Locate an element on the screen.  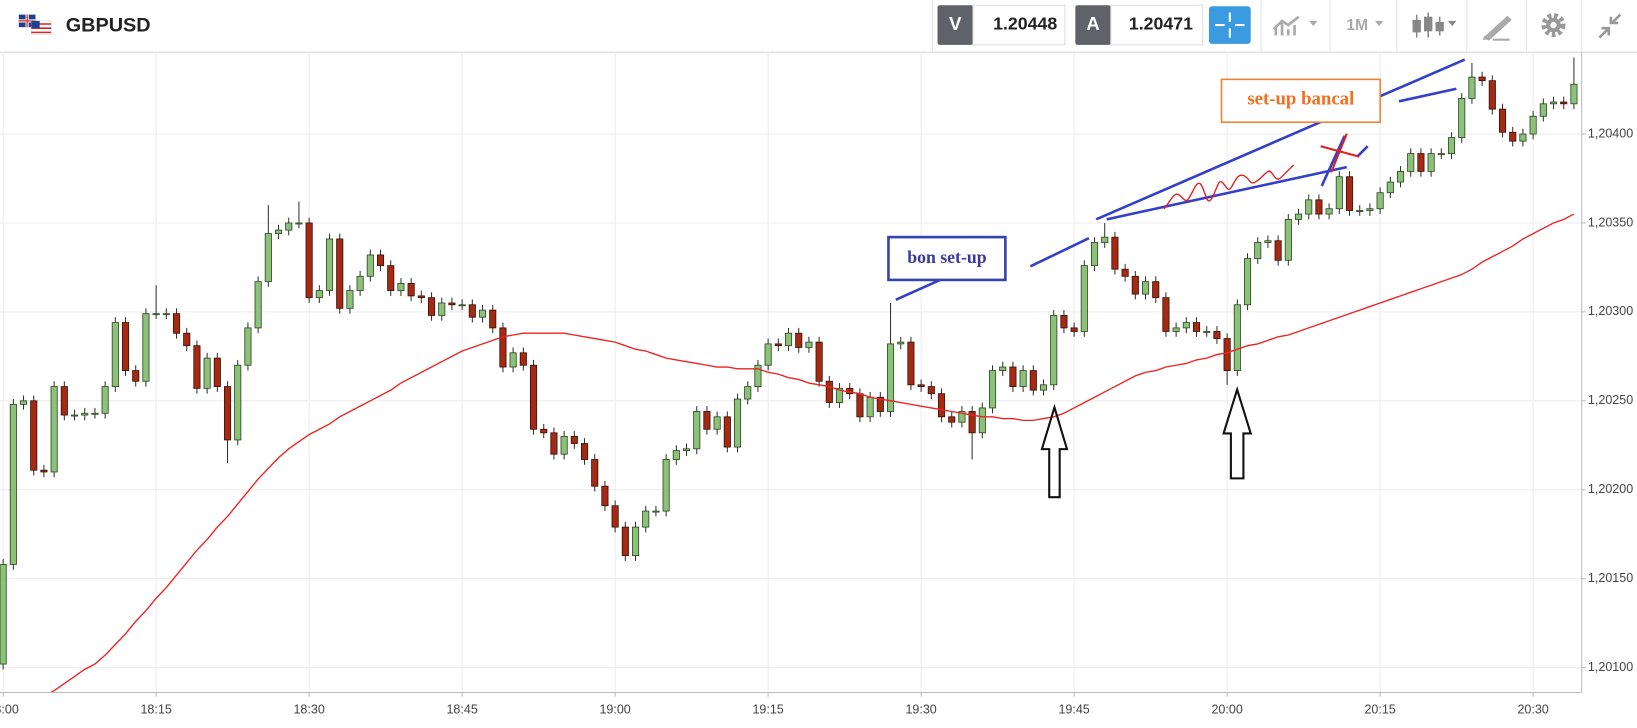
x-tick-label: 18:30 is located at coordinates (308, 710).